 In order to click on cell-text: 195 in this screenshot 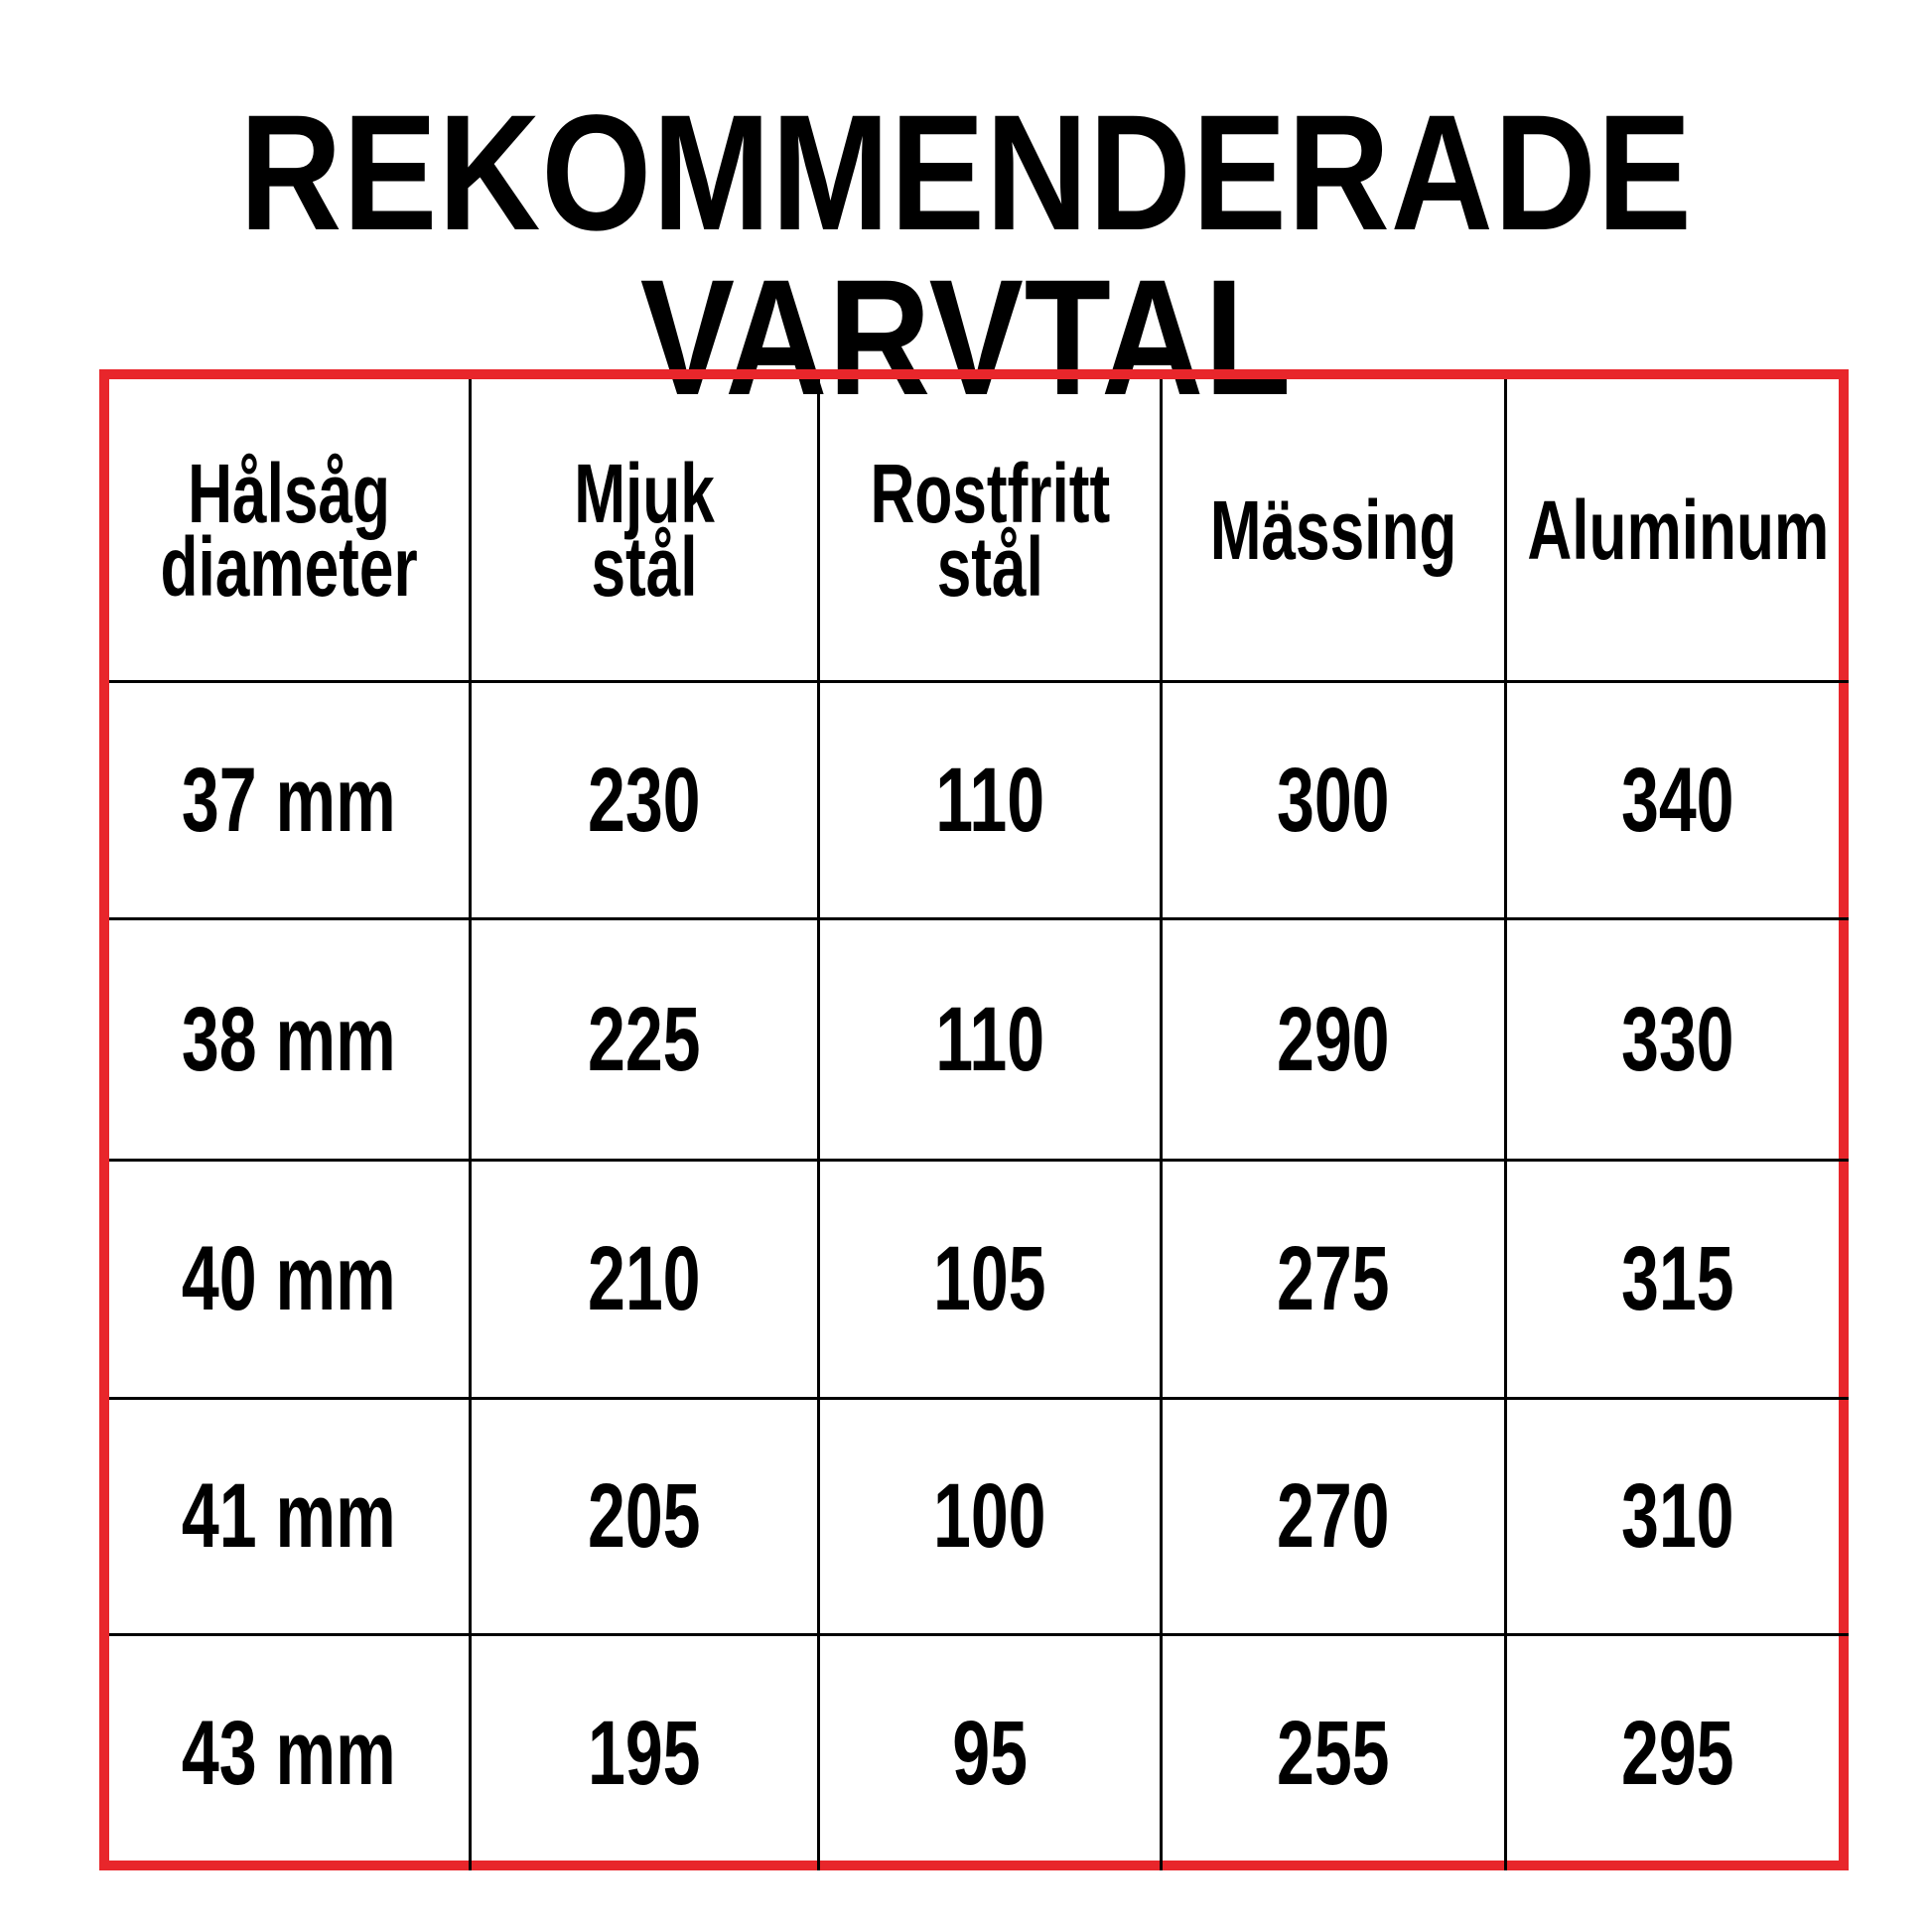, I will do `click(645, 1753)`.